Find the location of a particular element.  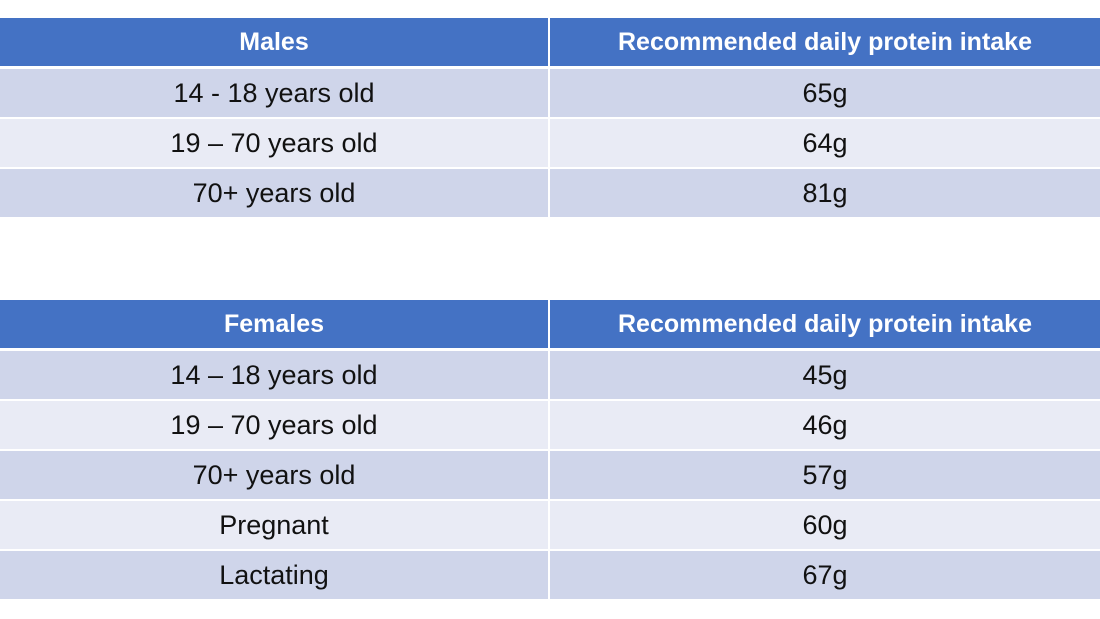

protein-value-cell: 81g is located at coordinates (824, 193).